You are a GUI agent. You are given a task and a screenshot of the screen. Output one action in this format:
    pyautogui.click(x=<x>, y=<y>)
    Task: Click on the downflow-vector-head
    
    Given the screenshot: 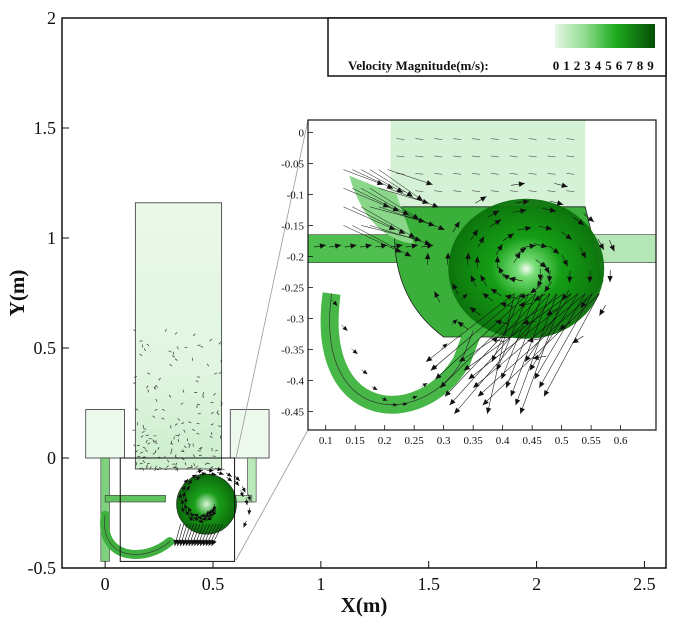 What is the action you would take?
    pyautogui.click(x=208, y=542)
    